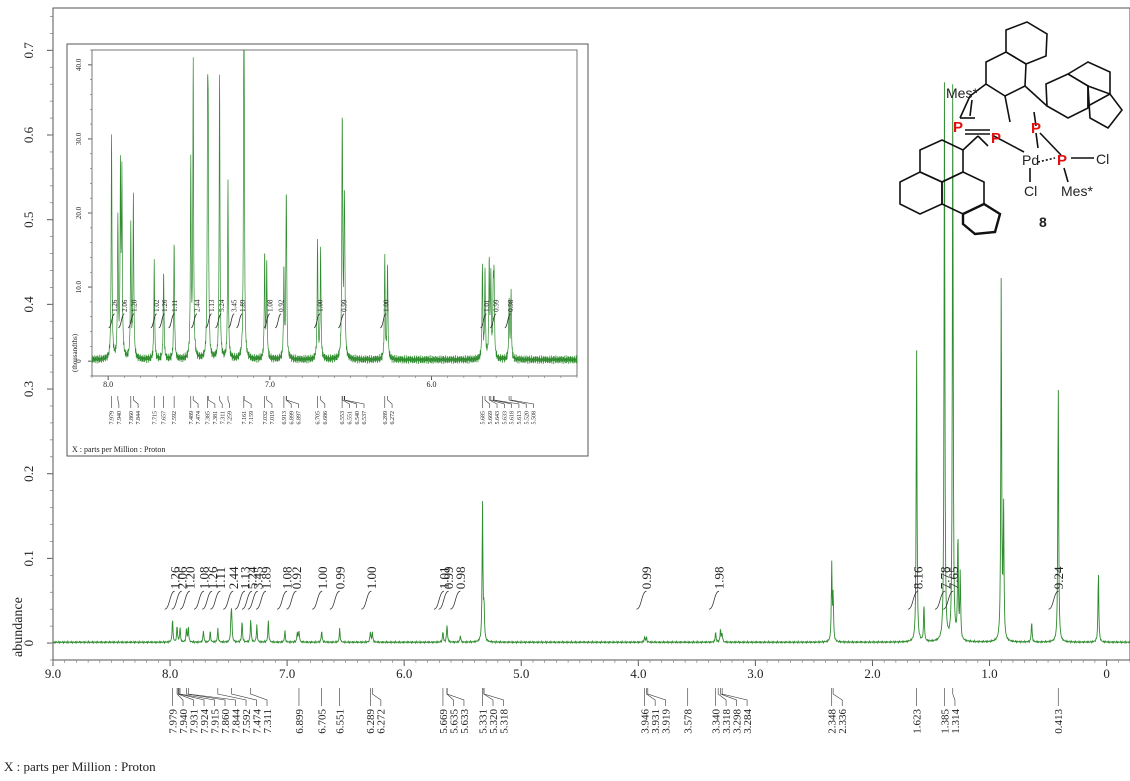 This screenshot has height=781, width=1130. I want to click on y-axis-label: abundance, so click(18, 627).